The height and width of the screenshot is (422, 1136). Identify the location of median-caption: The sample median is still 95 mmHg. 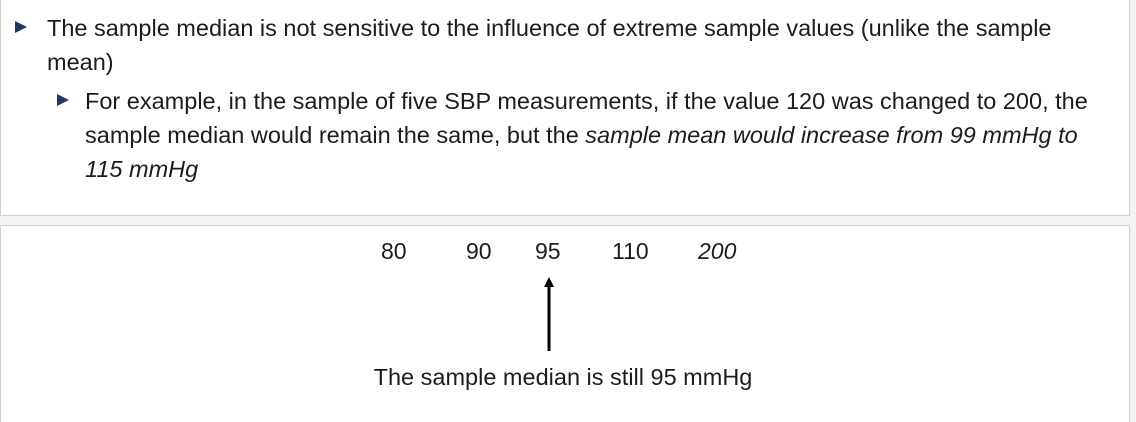
(565, 377).